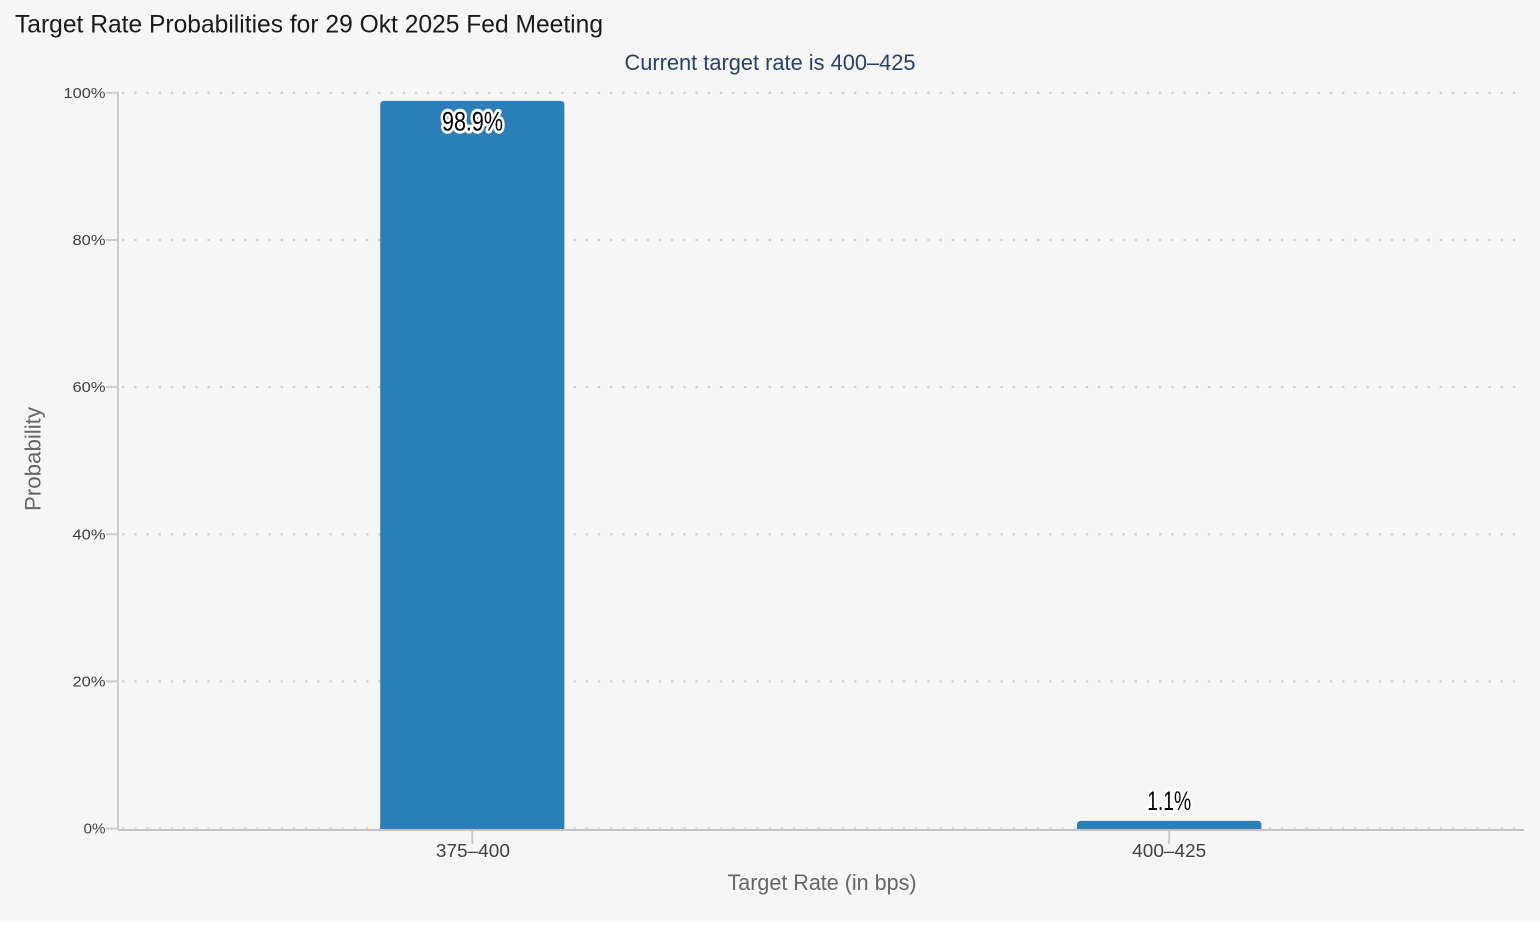  Describe the element at coordinates (95, 829) in the screenshot. I see `svg-text: 0%` at that location.